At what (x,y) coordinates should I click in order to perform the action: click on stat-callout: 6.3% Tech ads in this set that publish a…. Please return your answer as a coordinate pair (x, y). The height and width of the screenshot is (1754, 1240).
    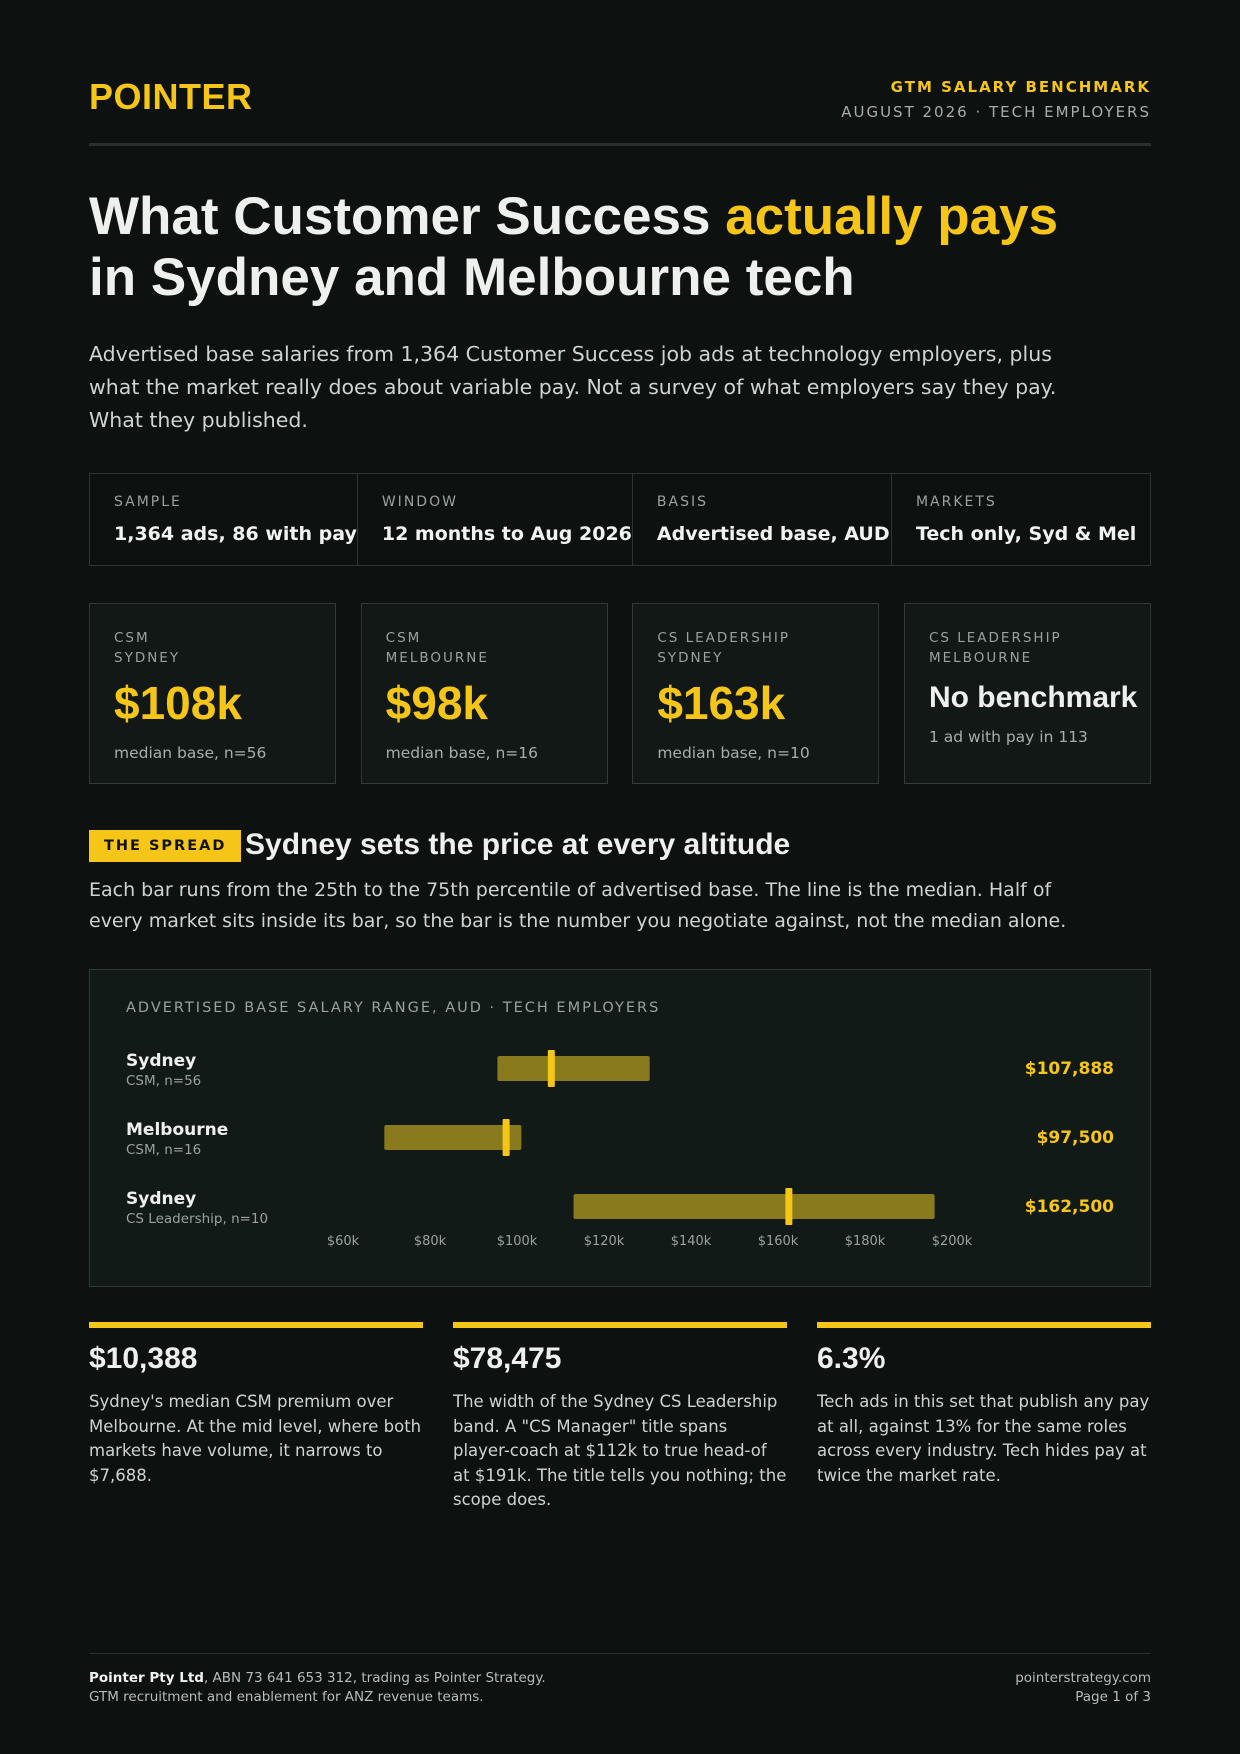
    Looking at the image, I should click on (984, 1417).